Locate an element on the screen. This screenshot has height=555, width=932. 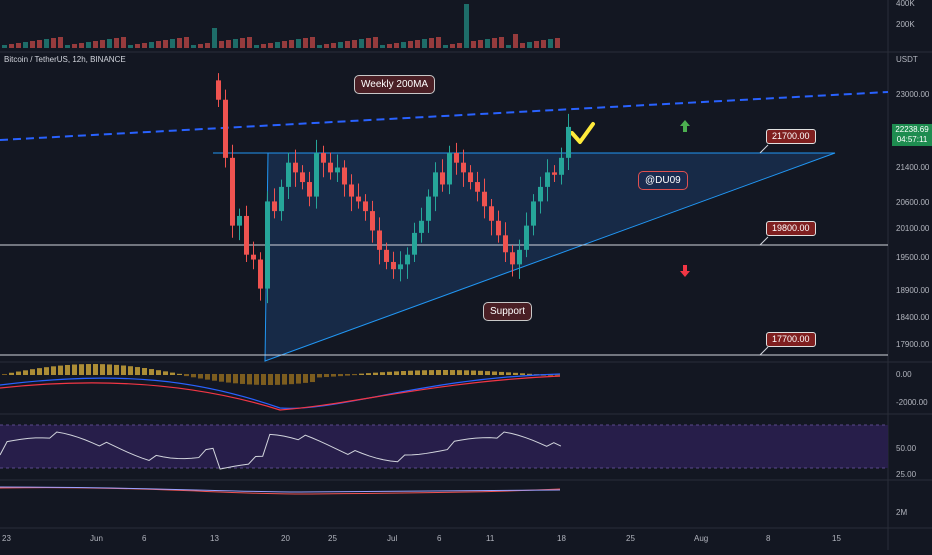
level-tag-21700: 21700.00 is located at coordinates (791, 136).